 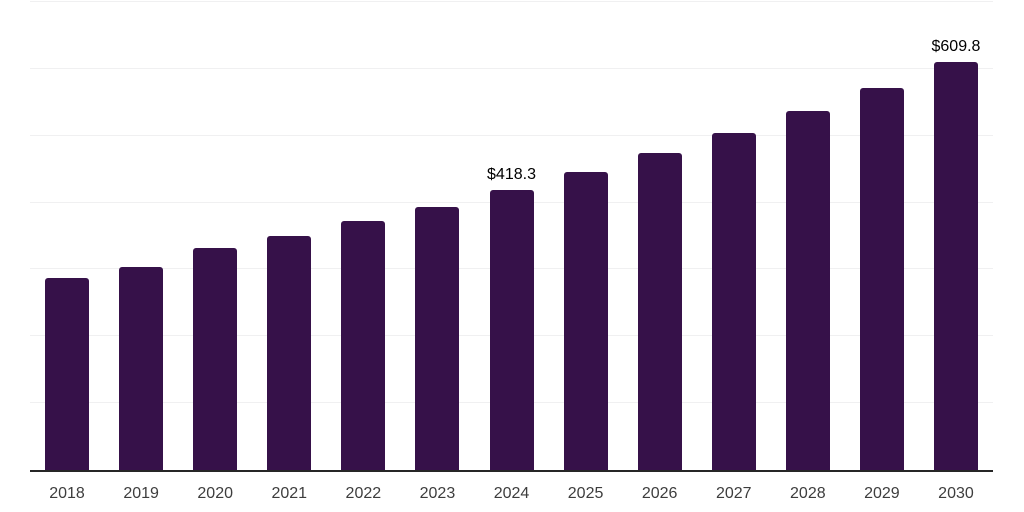 What do you see at coordinates (807, 290) in the screenshot?
I see `bar-2028` at bounding box center [807, 290].